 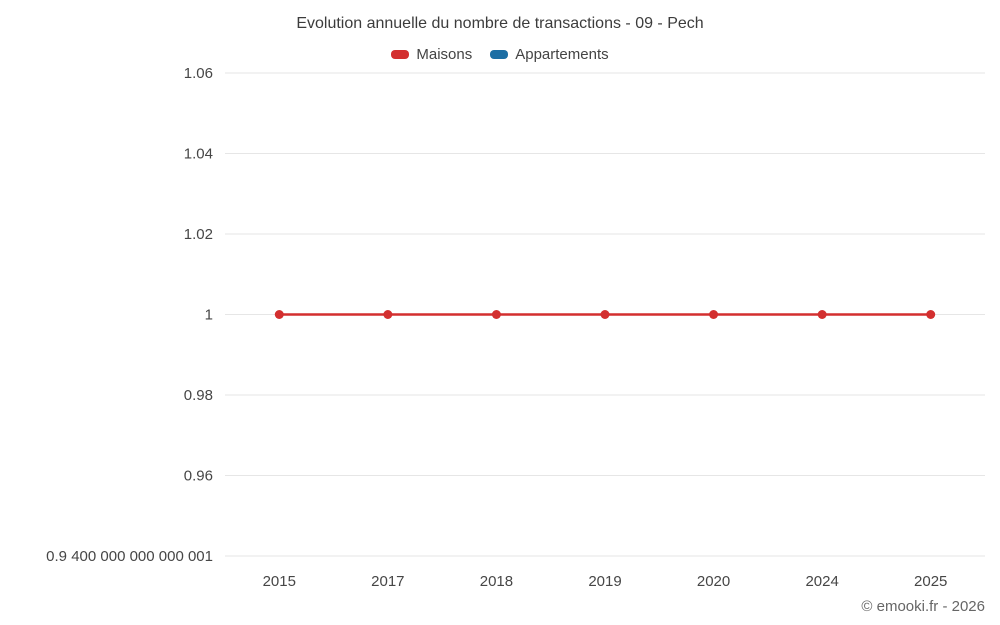 What do you see at coordinates (923, 606) in the screenshot?
I see `copyright: © emooki.fr - 2026` at bounding box center [923, 606].